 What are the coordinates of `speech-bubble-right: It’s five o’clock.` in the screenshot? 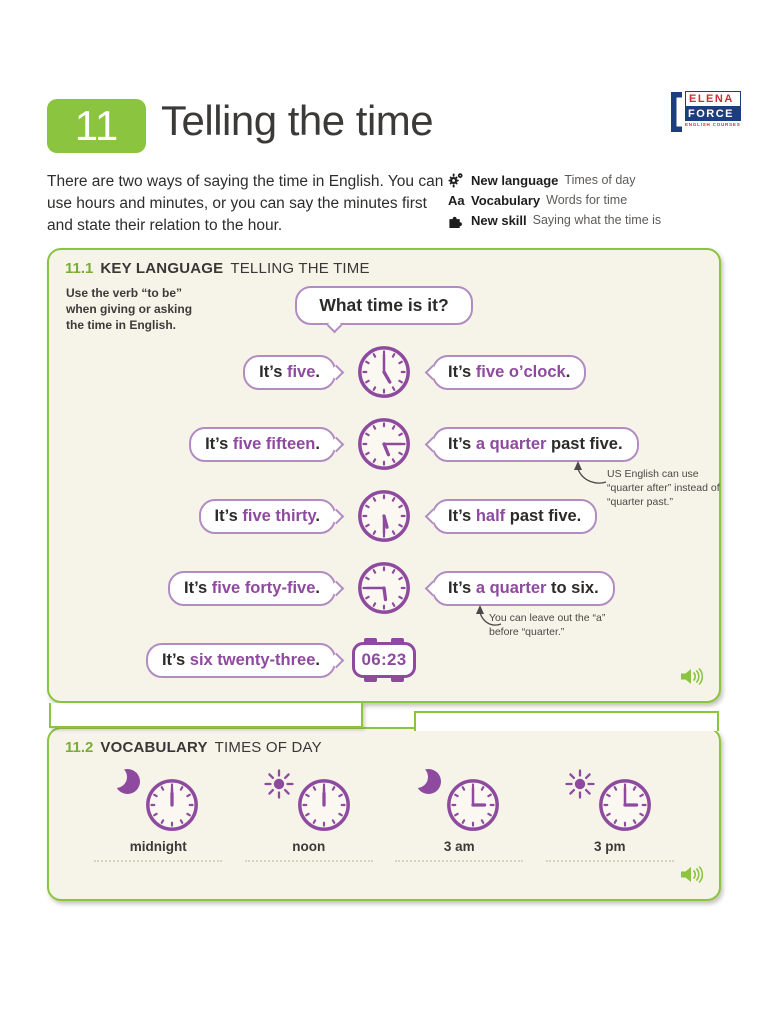 It's located at (505, 372).